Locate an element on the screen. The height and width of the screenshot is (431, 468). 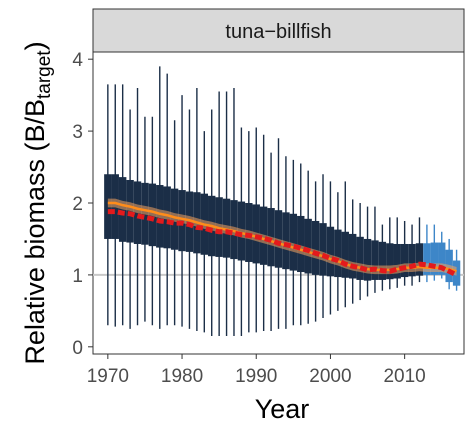
box-2014 is located at coordinates (434, 258).